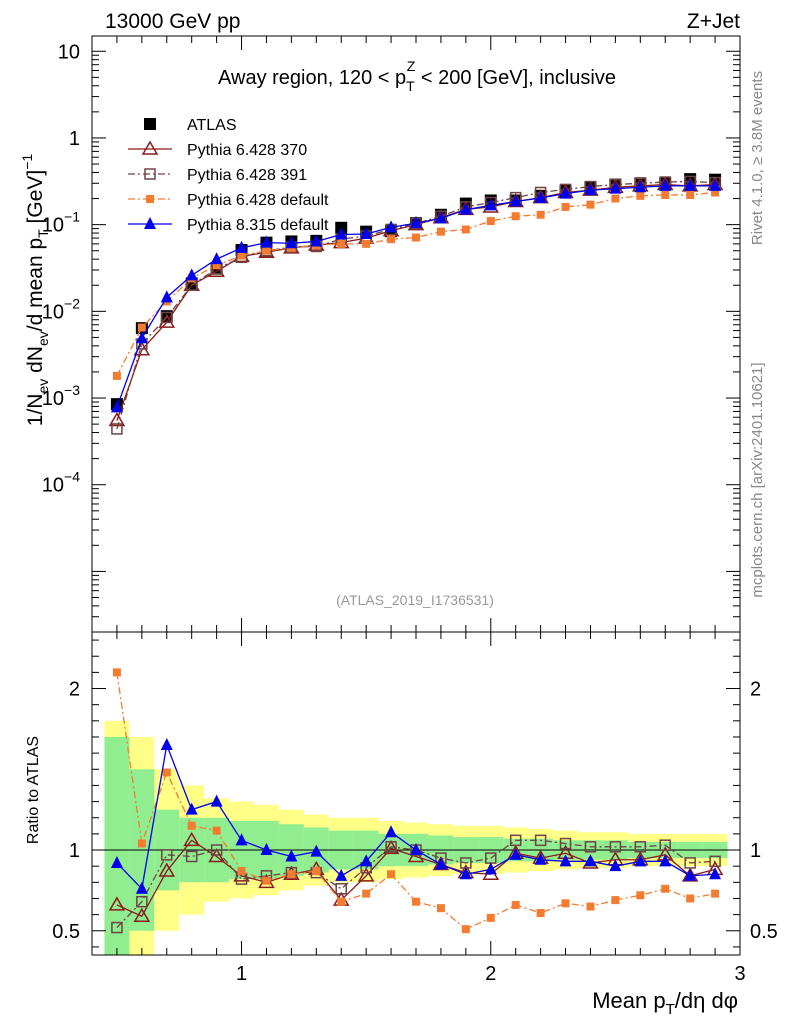 The image size is (786, 1024). Describe the element at coordinates (739, 974) in the screenshot. I see `x-tick-label: 3` at that location.